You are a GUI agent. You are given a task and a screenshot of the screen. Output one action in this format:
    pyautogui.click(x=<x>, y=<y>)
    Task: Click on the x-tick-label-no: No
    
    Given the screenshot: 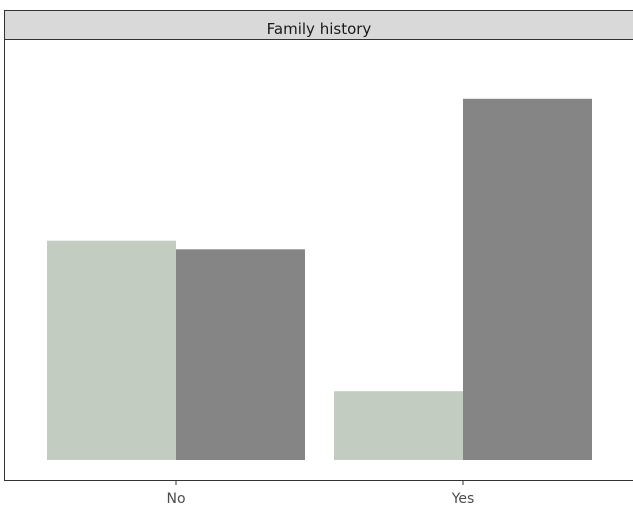 What is the action you would take?
    pyautogui.click(x=175, y=499)
    